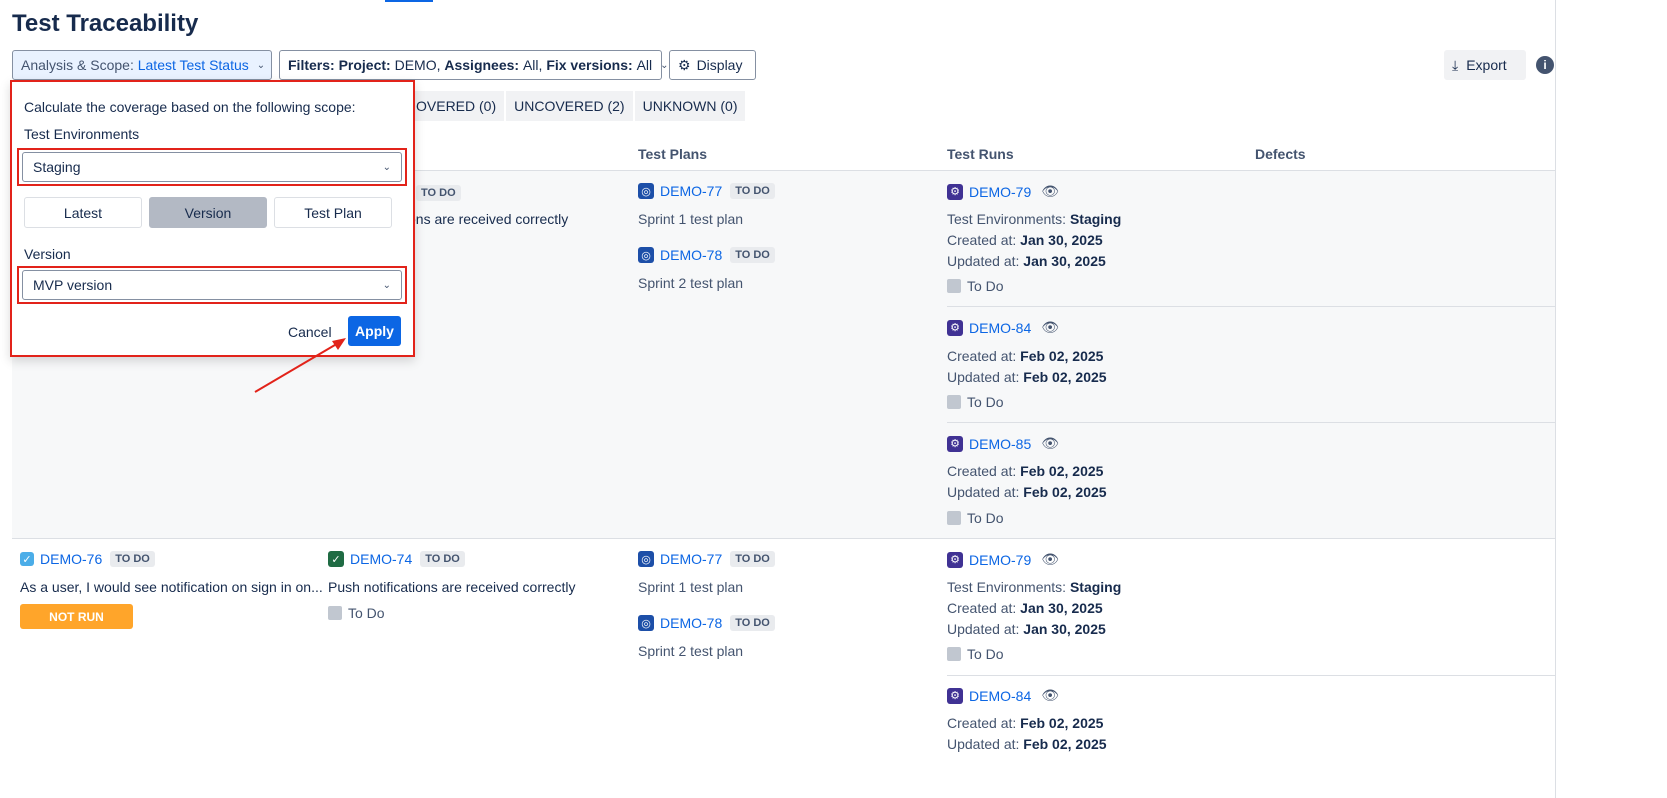 The height and width of the screenshot is (798, 1667). Describe the element at coordinates (482, 65) in the screenshot. I see `assignees-label: Assignees:` at that location.